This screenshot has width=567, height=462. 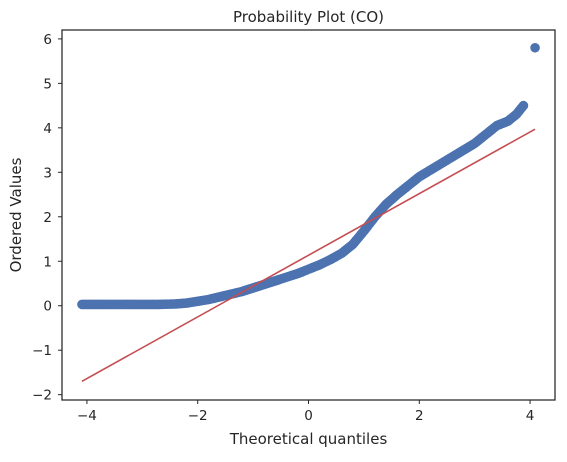 I want to click on y-axis-label: Ordered Values, so click(x=16, y=214).